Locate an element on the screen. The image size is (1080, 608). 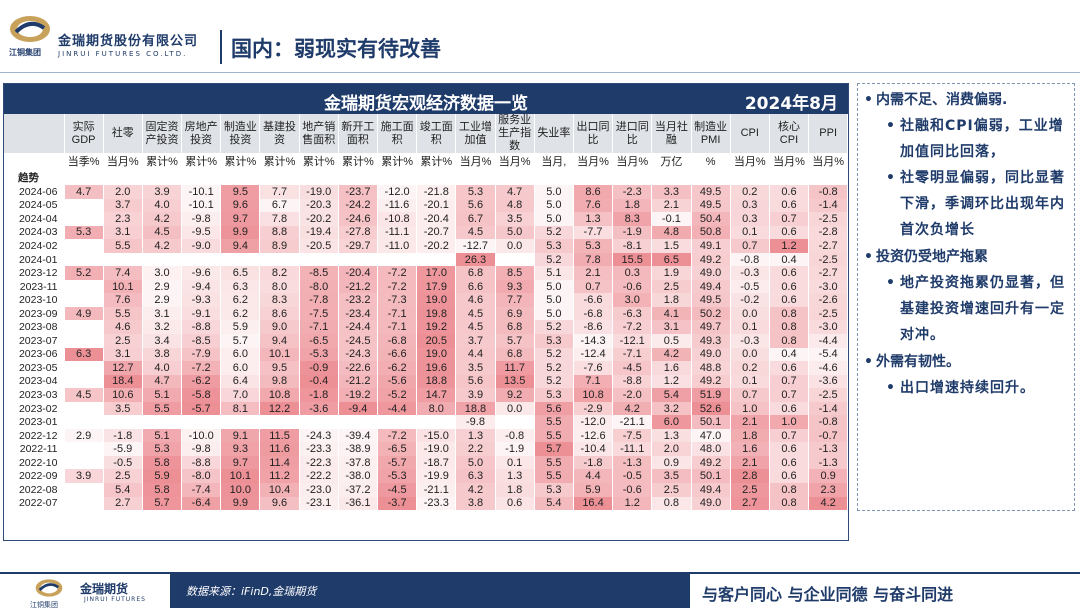
data-cell: 18.4 is located at coordinates (123, 381).